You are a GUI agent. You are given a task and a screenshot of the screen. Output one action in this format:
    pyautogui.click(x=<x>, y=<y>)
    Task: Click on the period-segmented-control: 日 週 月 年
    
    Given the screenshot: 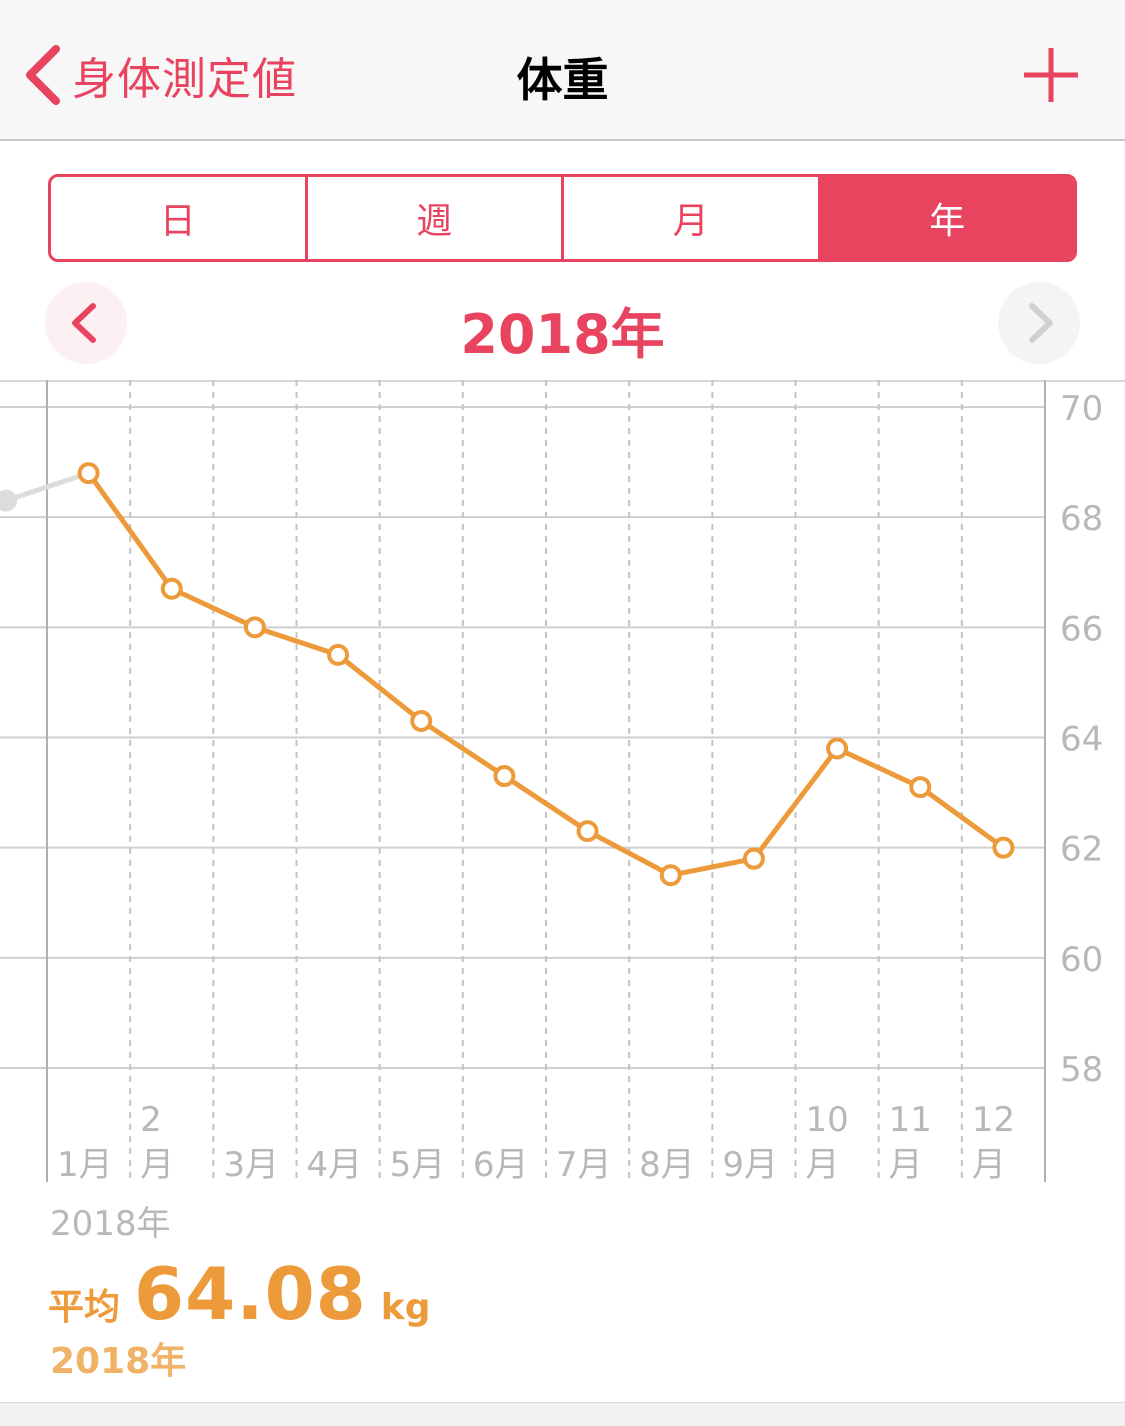 What is the action you would take?
    pyautogui.click(x=562, y=218)
    